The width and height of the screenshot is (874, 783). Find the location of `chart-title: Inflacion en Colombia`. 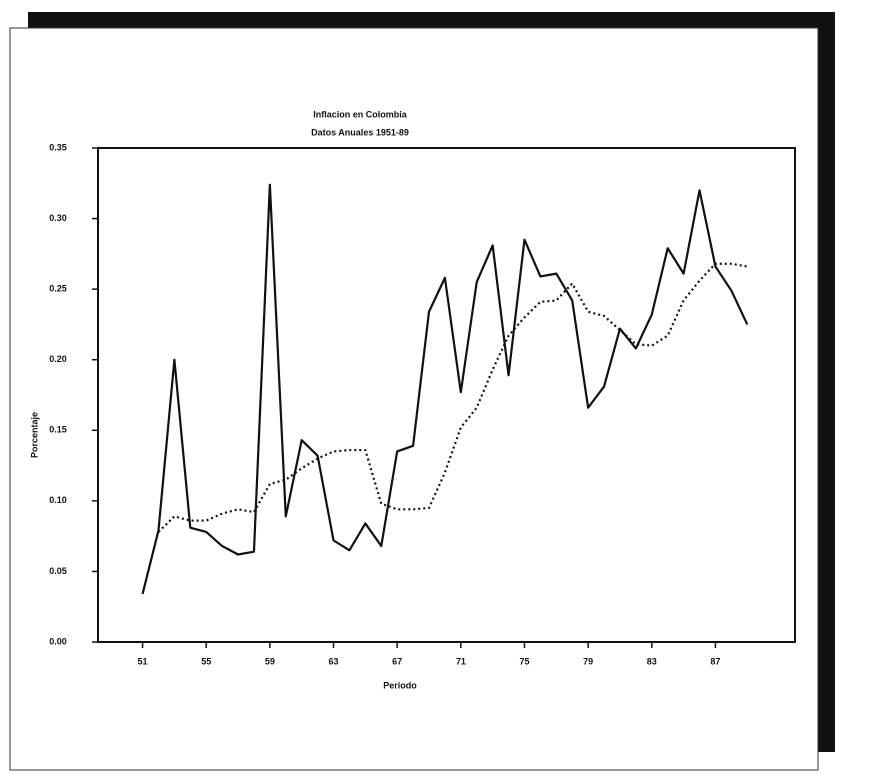

chart-title: Inflacion en Colombia is located at coordinates (360, 114).